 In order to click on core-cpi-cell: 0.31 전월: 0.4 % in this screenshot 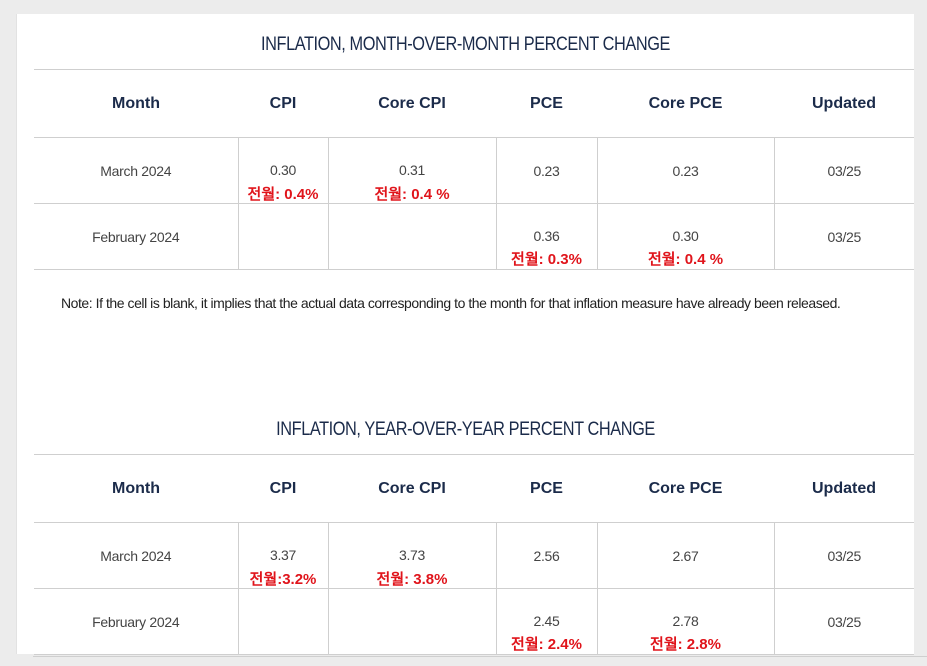, I will do `click(411, 170)`.